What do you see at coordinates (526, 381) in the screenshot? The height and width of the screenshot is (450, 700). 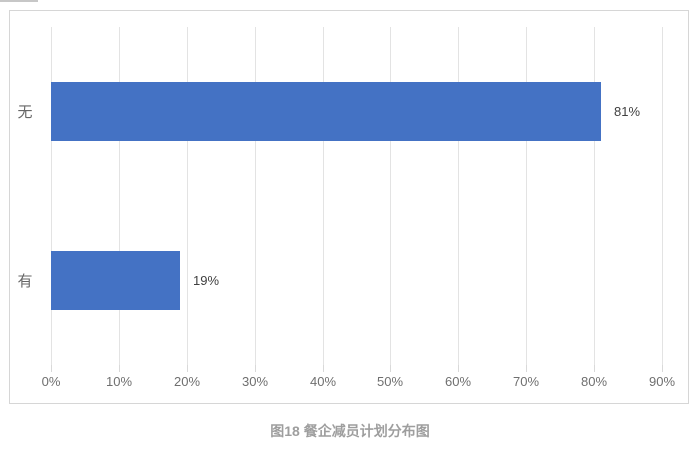 I see `x-axis-tick-label: 70%` at bounding box center [526, 381].